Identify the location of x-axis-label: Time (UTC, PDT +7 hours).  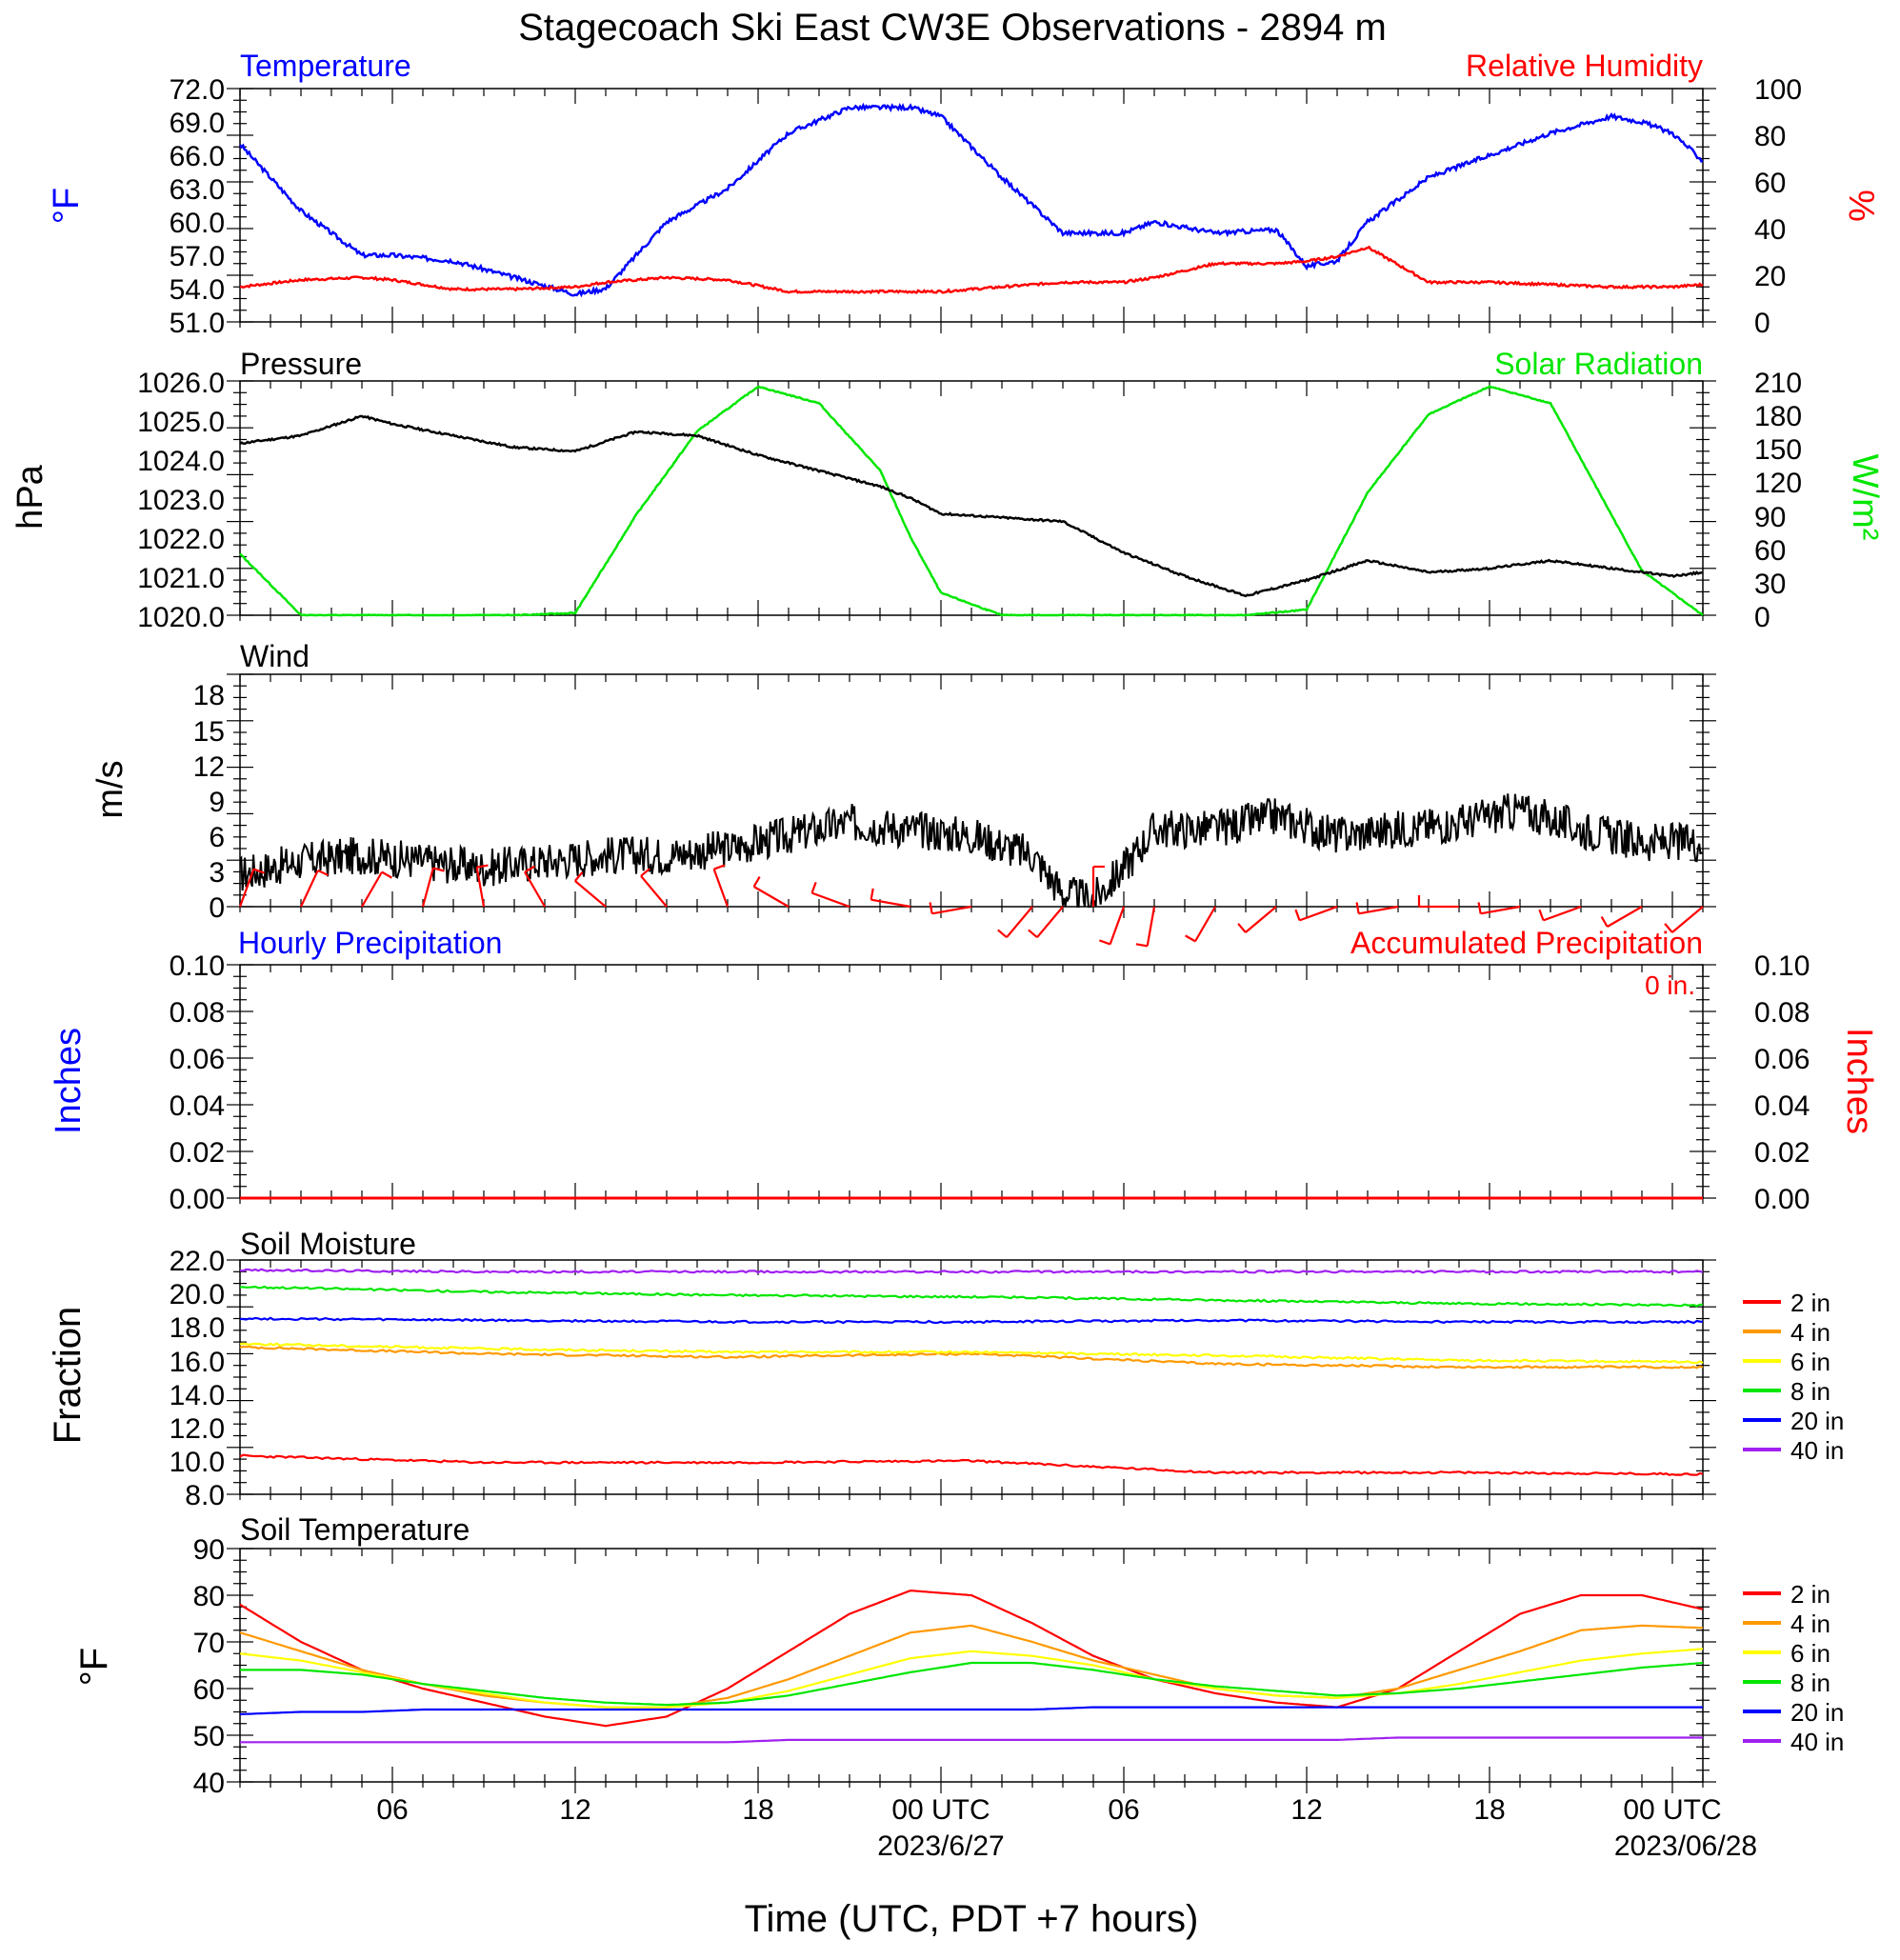
(972, 1919).